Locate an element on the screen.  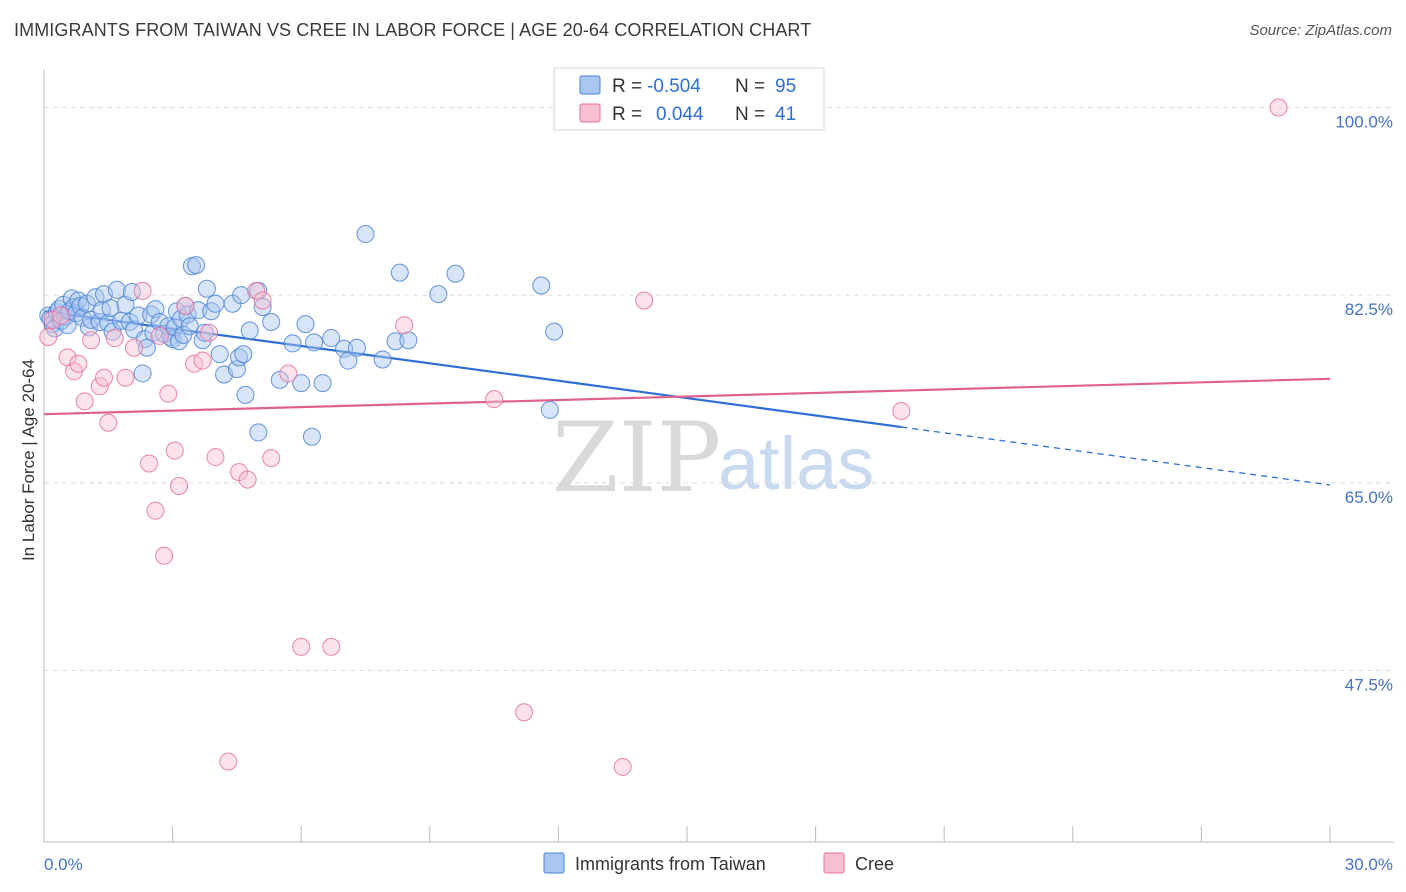
trend-line-cree is located at coordinates (687, 396).